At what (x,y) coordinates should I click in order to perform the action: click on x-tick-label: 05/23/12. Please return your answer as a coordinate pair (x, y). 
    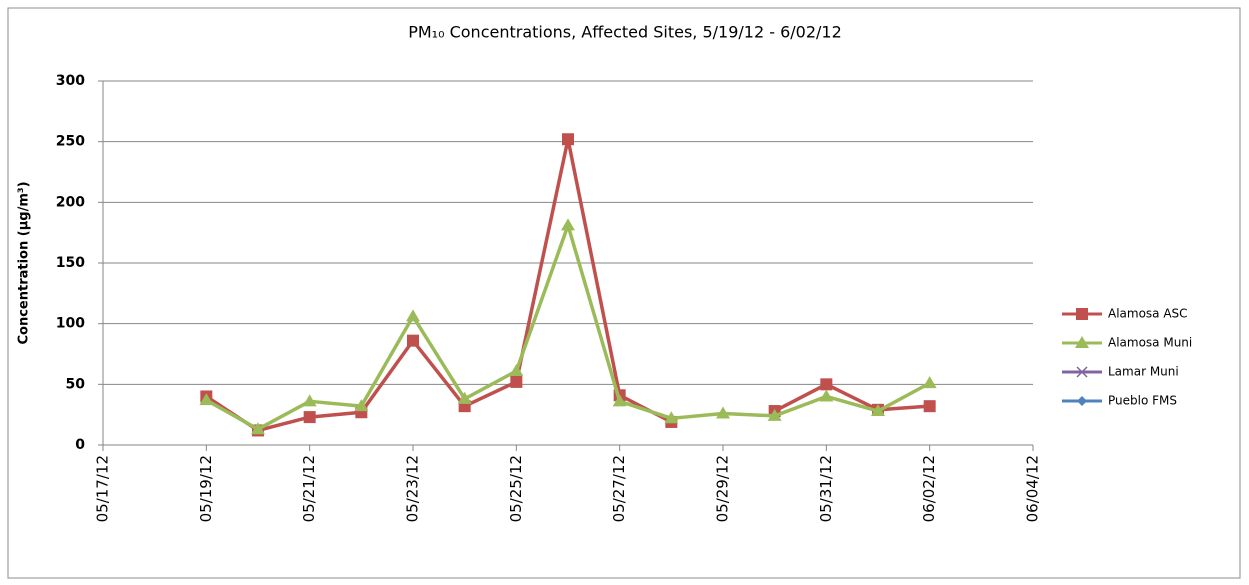
    Looking at the image, I should click on (413, 488).